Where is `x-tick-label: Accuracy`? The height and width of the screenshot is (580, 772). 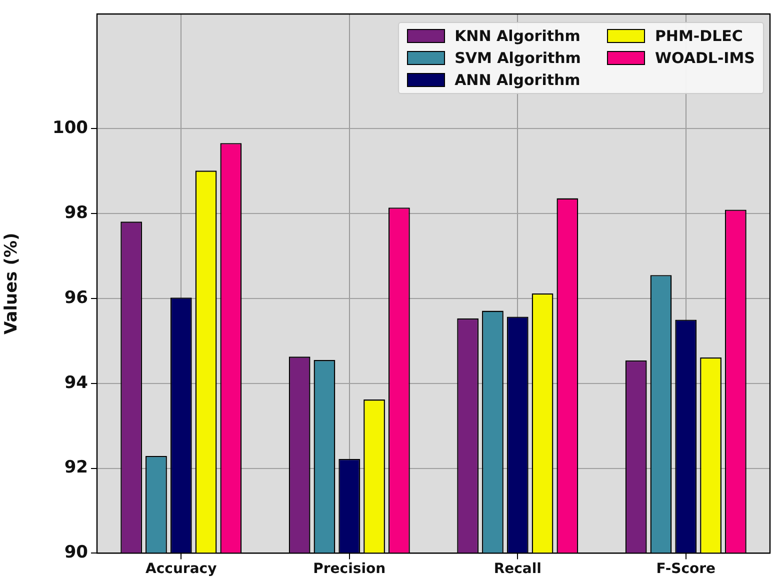 x-tick-label: Accuracy is located at coordinates (181, 569).